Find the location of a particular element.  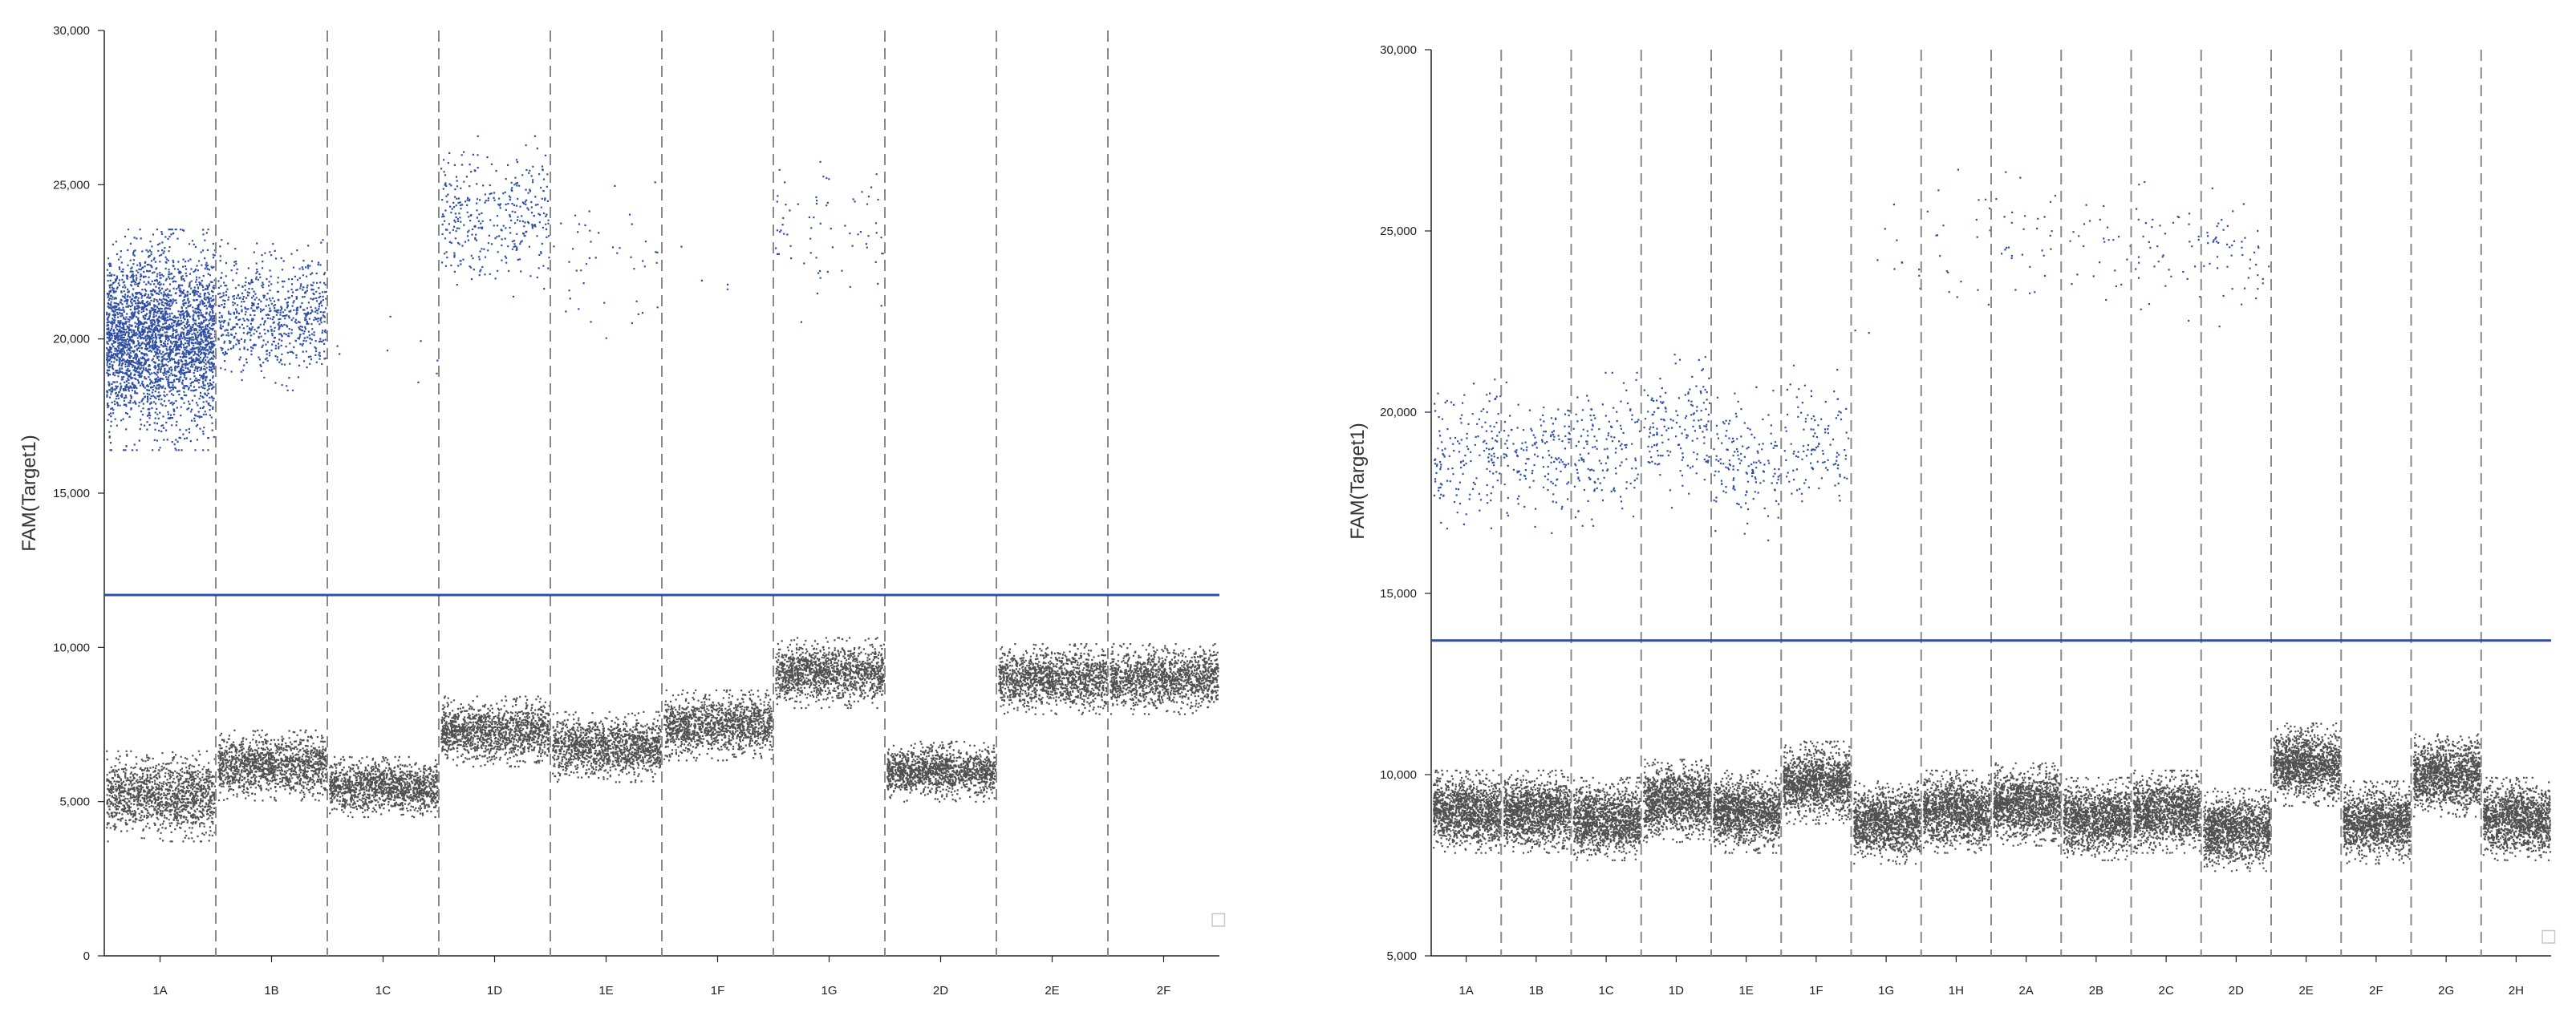

x-tick-label-2C: 2C is located at coordinates (2166, 991).